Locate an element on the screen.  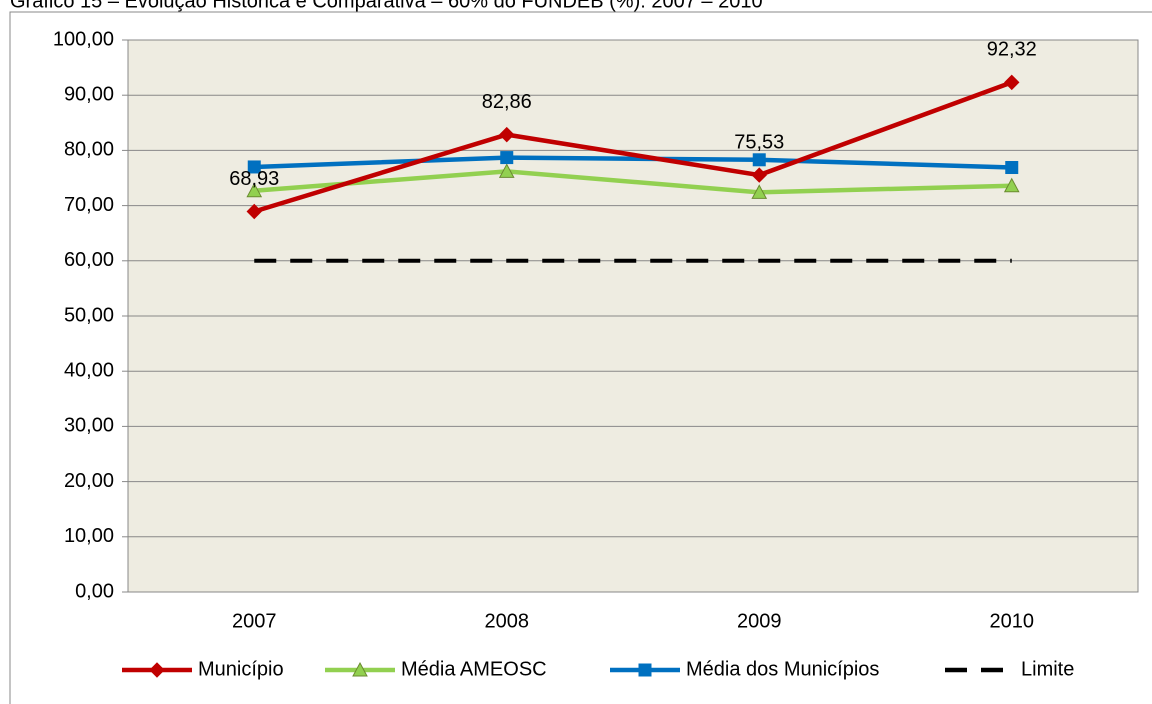
legend-label: Limite is located at coordinates (1047, 669).